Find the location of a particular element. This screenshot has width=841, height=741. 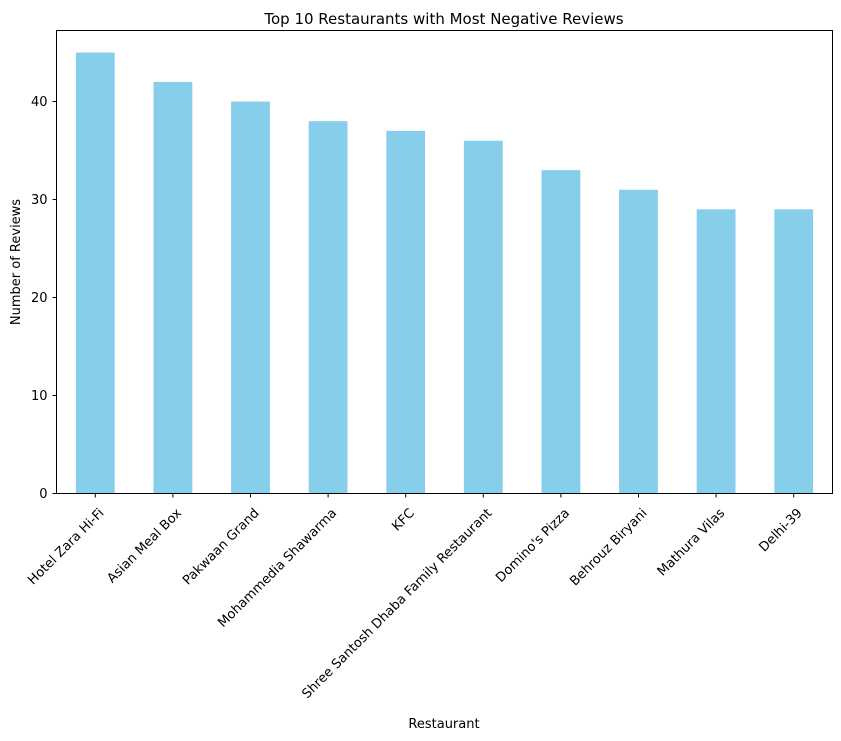

x-tick-label: Shree Santosh Dhaba Family Restaurant is located at coordinates (397, 604).